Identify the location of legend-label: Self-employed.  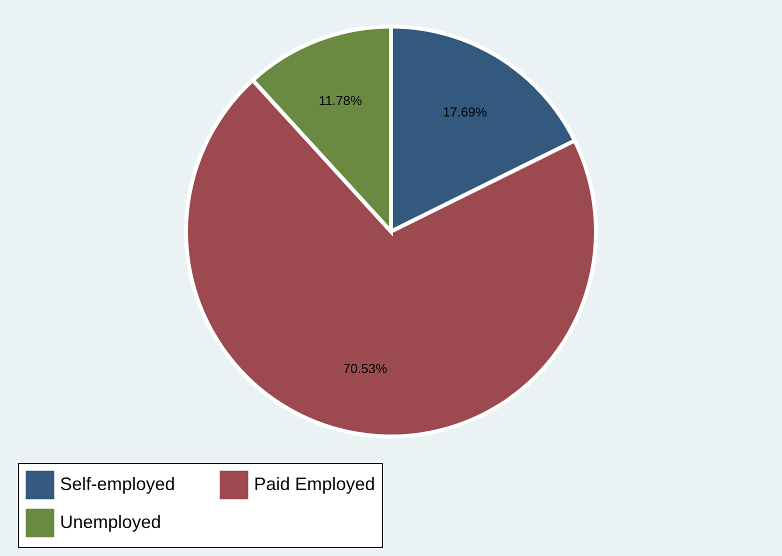
(118, 484).